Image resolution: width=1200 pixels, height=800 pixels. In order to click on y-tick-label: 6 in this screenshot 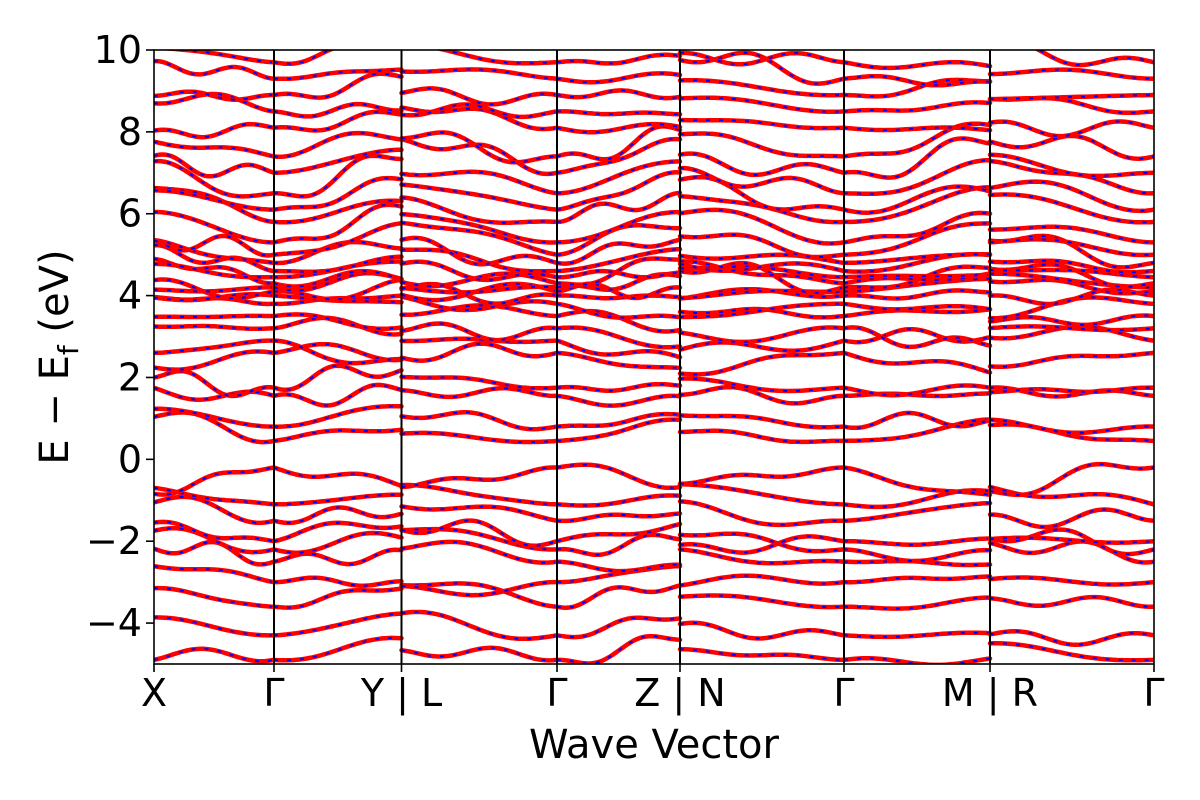, I will do `click(130, 214)`.